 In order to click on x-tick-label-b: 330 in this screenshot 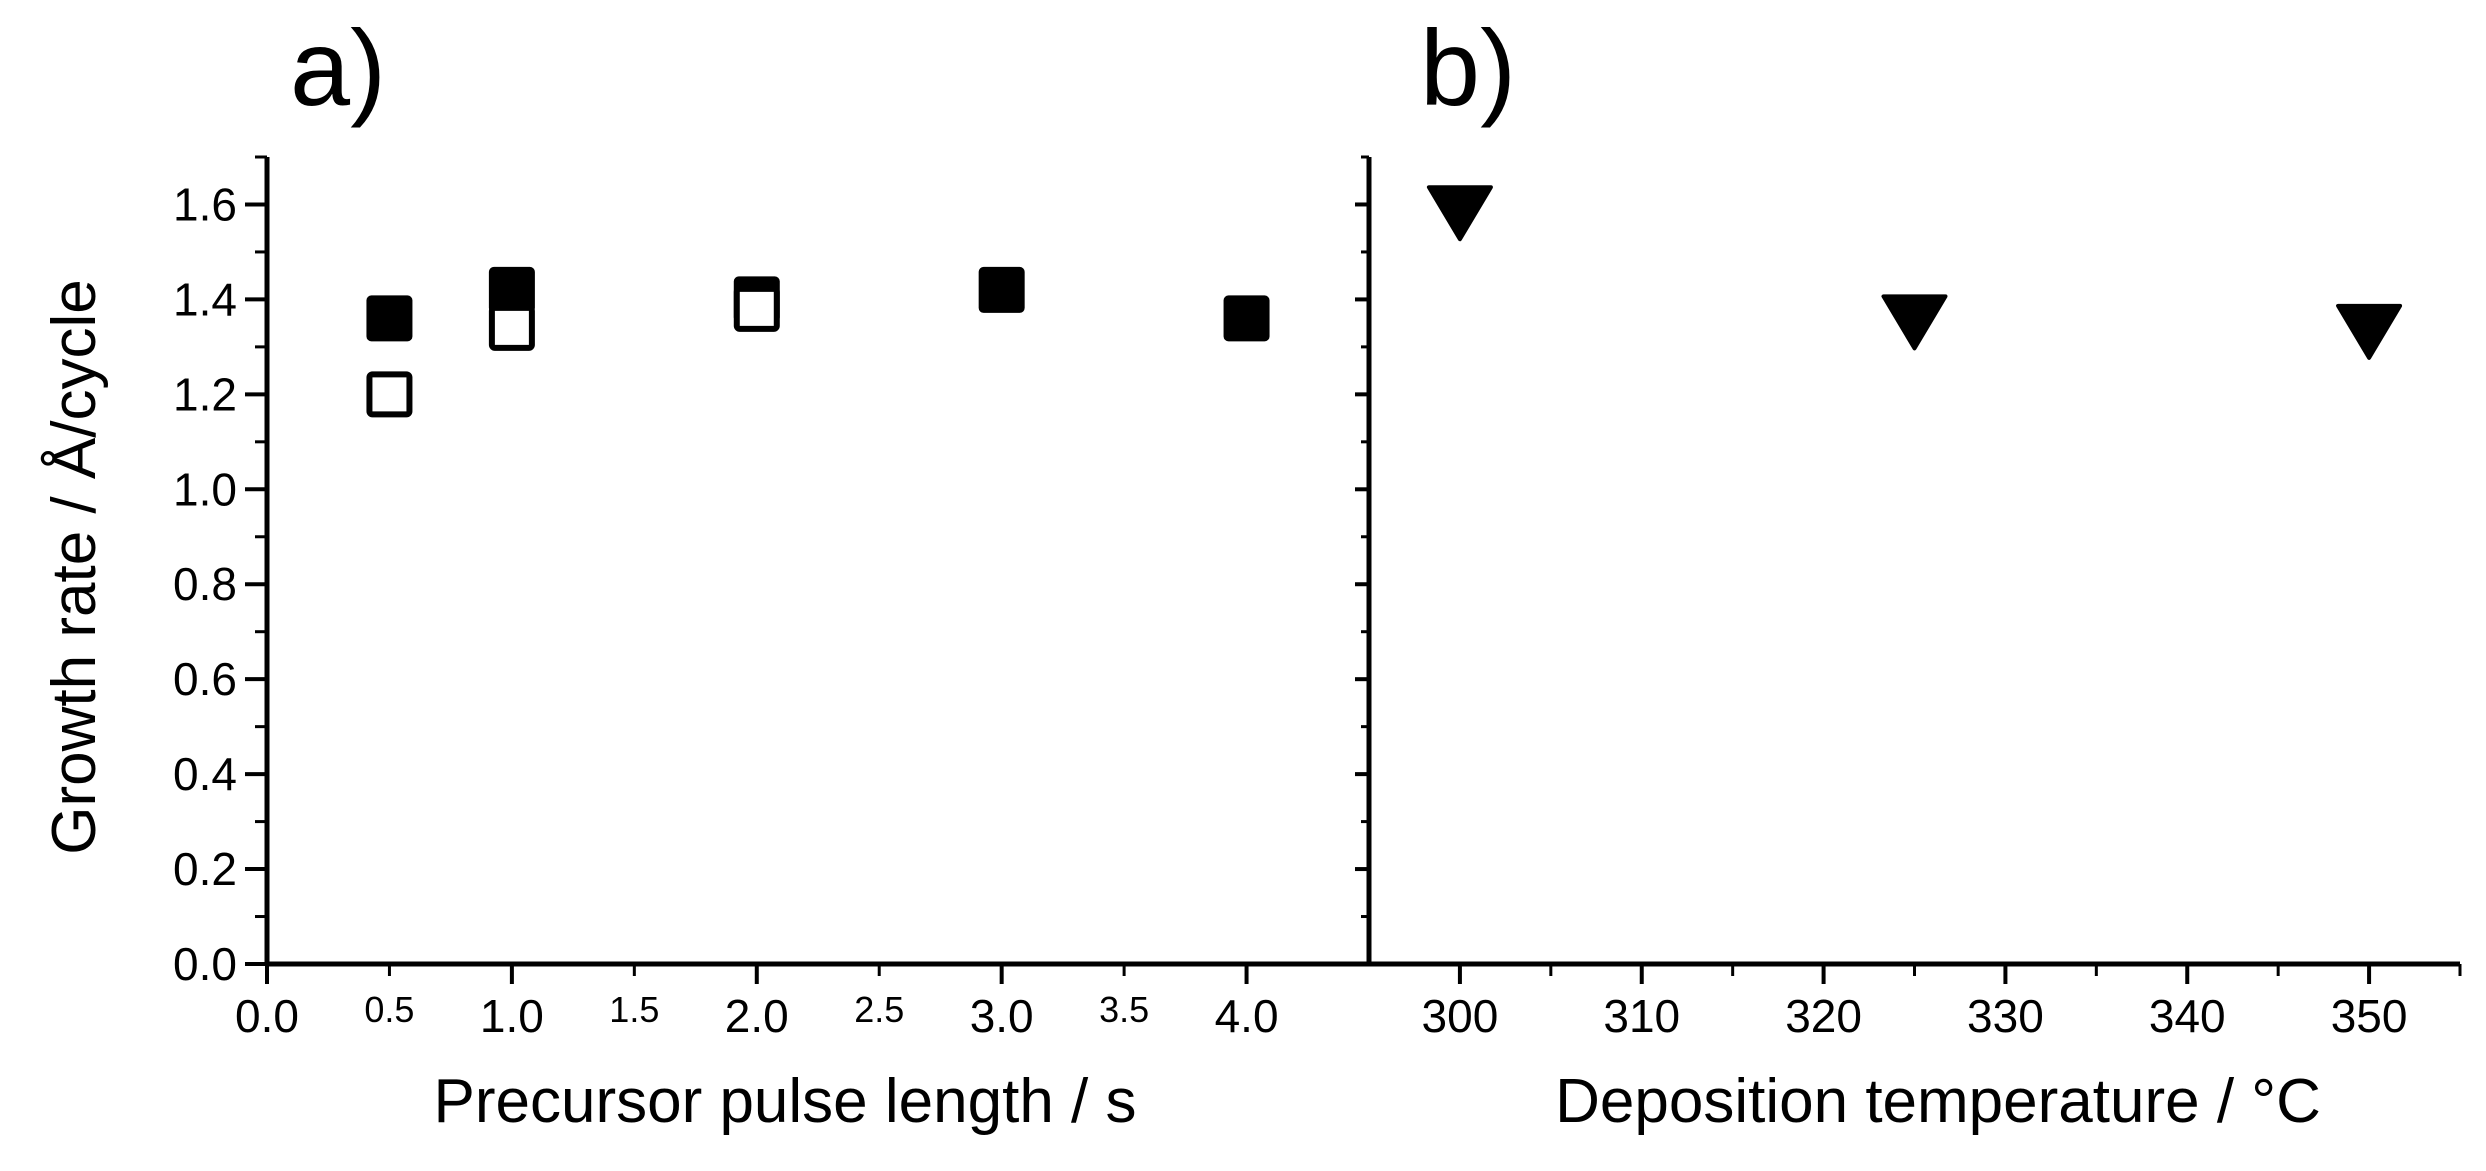, I will do `click(2005, 1016)`.